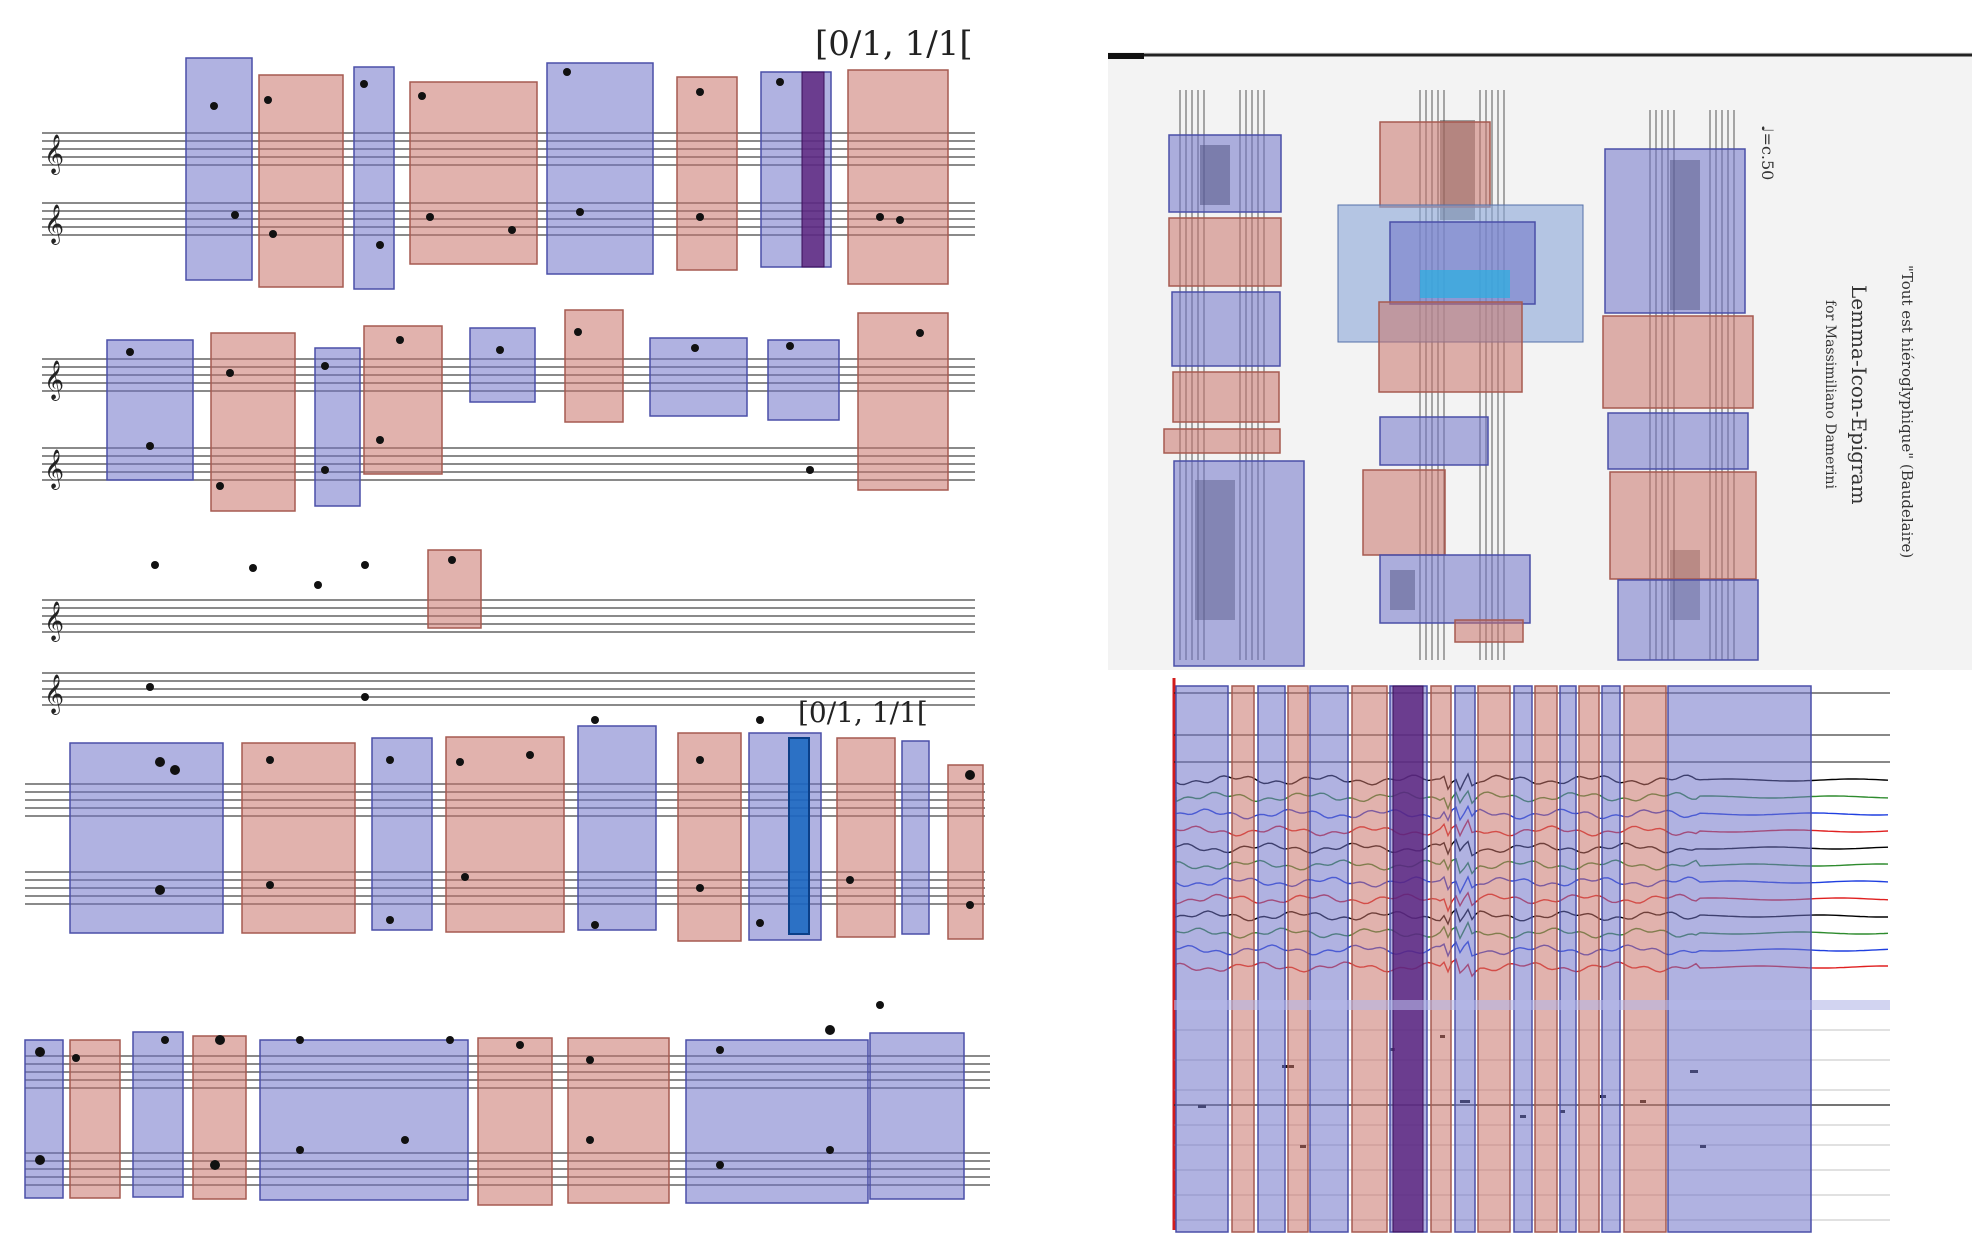 Image resolution: width=1972 pixels, height=1258 pixels. I want to click on score-title: Lemma-Icon-Epigram, so click(1859, 395).